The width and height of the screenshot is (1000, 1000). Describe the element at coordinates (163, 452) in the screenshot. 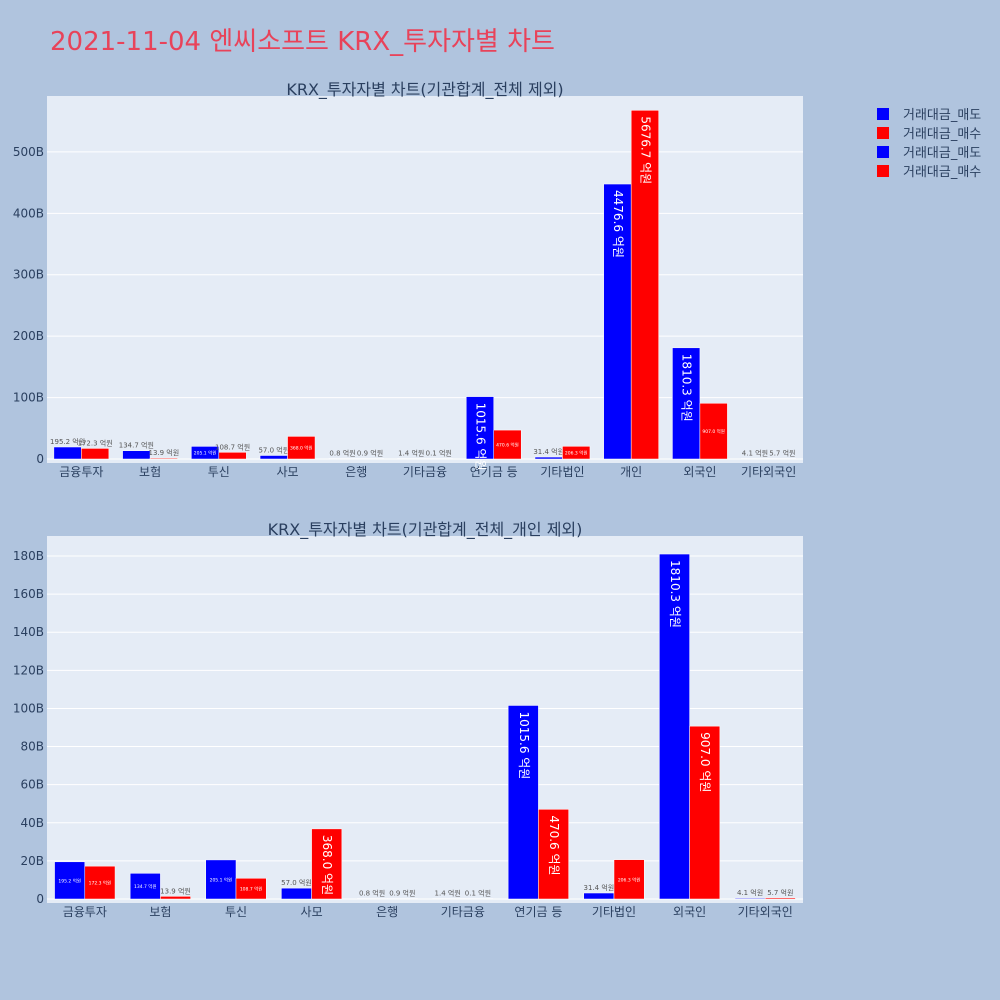

I see `data-label: 13.9 억원` at that location.